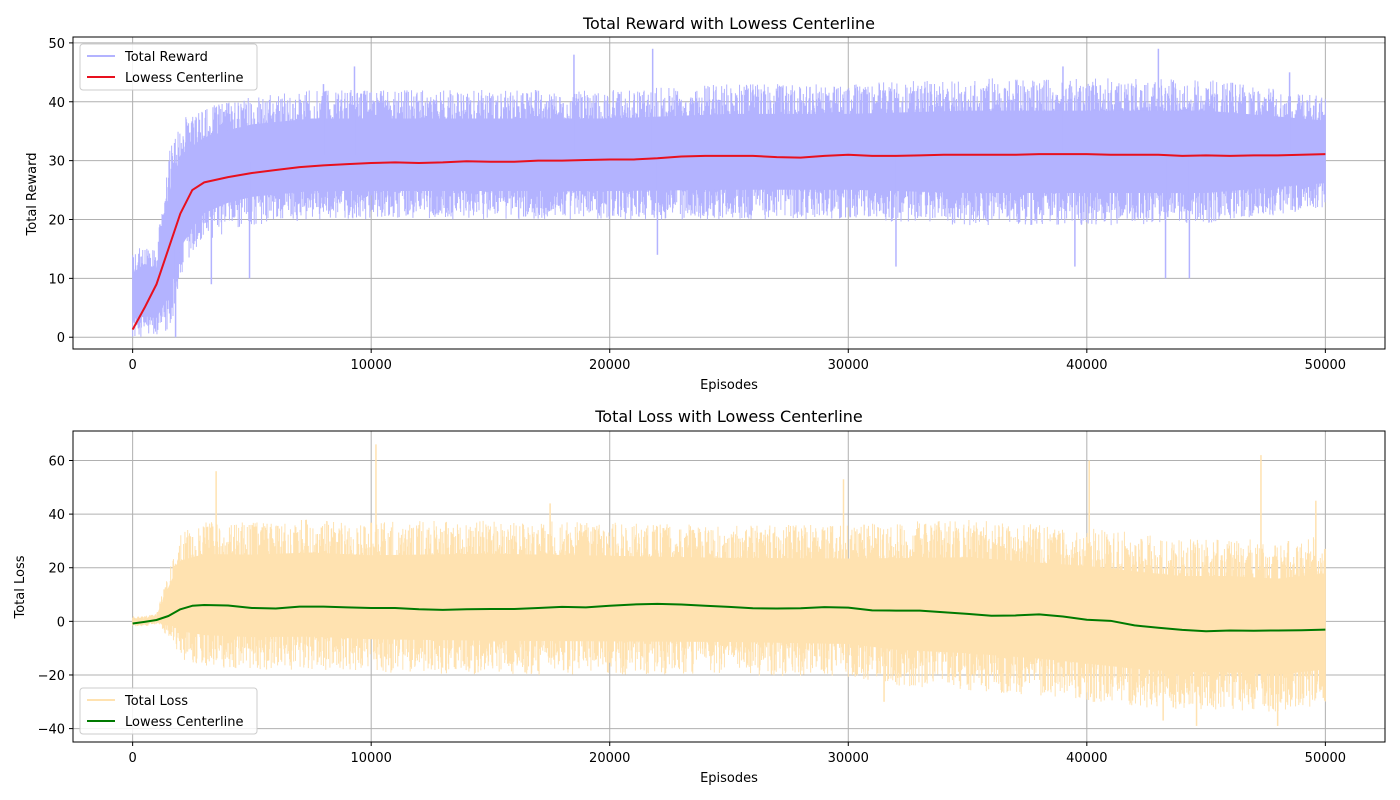 The image size is (1400, 800). Describe the element at coordinates (60, 191) in the screenshot. I see `y-ticks: 0 10 20 30 40 50` at that location.